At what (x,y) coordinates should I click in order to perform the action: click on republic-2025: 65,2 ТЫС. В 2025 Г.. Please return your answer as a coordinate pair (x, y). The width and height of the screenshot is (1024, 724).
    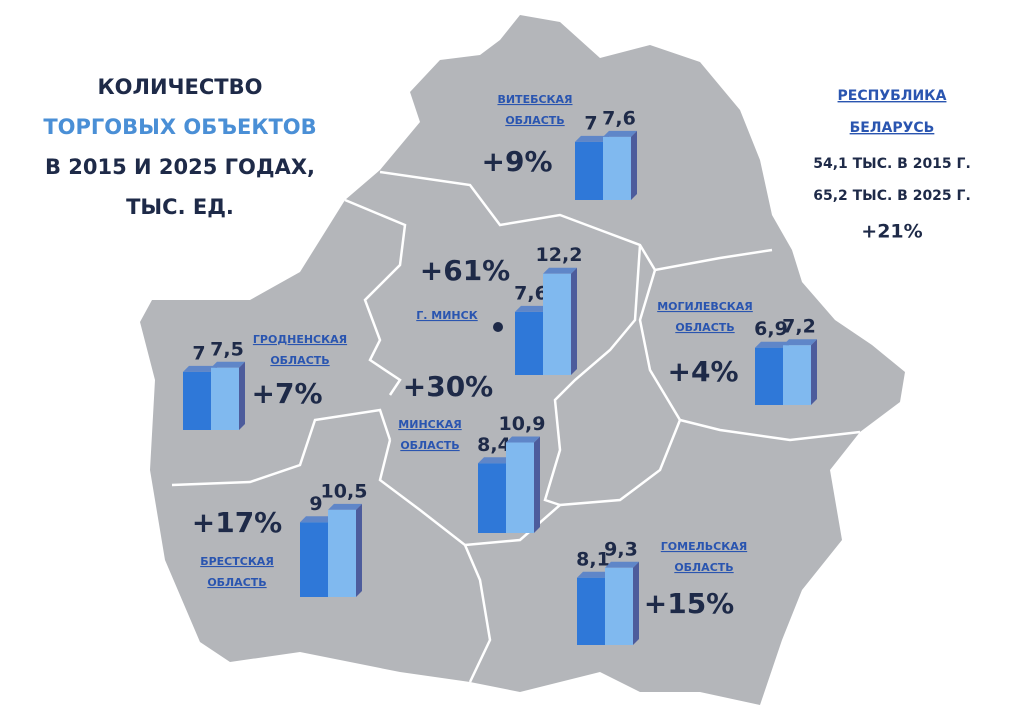
    Looking at the image, I should click on (892, 196).